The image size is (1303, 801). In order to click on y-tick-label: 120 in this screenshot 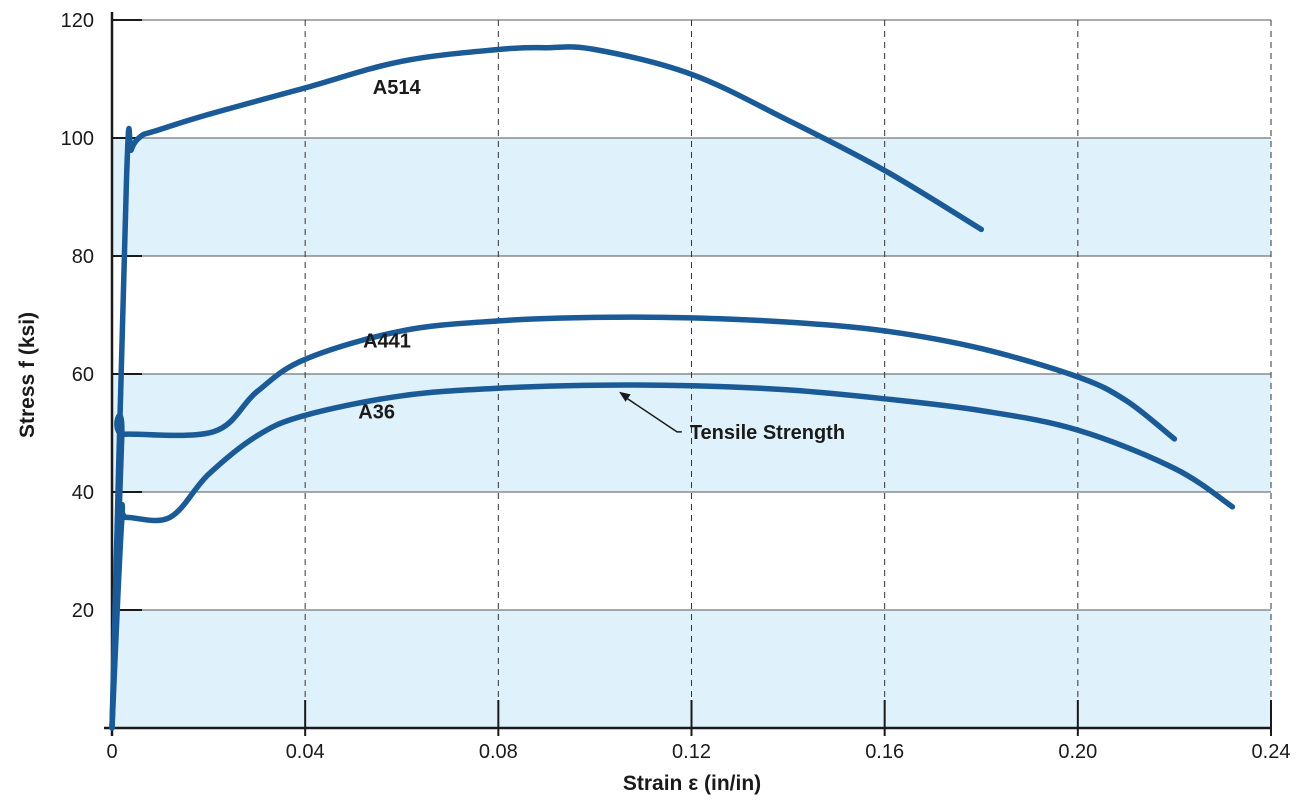, I will do `click(77, 21)`.